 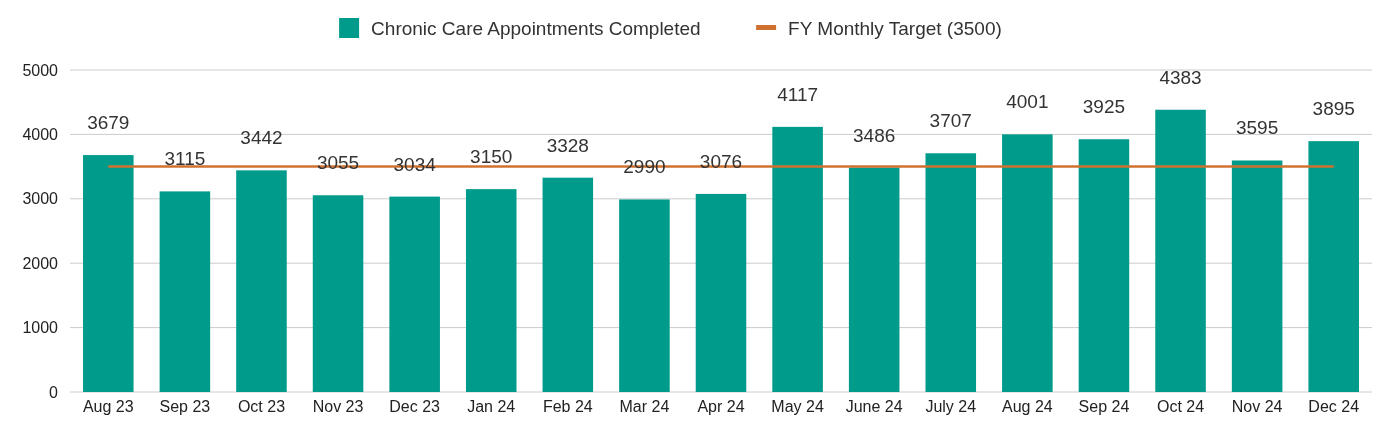 I want to click on x-tick-label: Jan 24, so click(x=491, y=406).